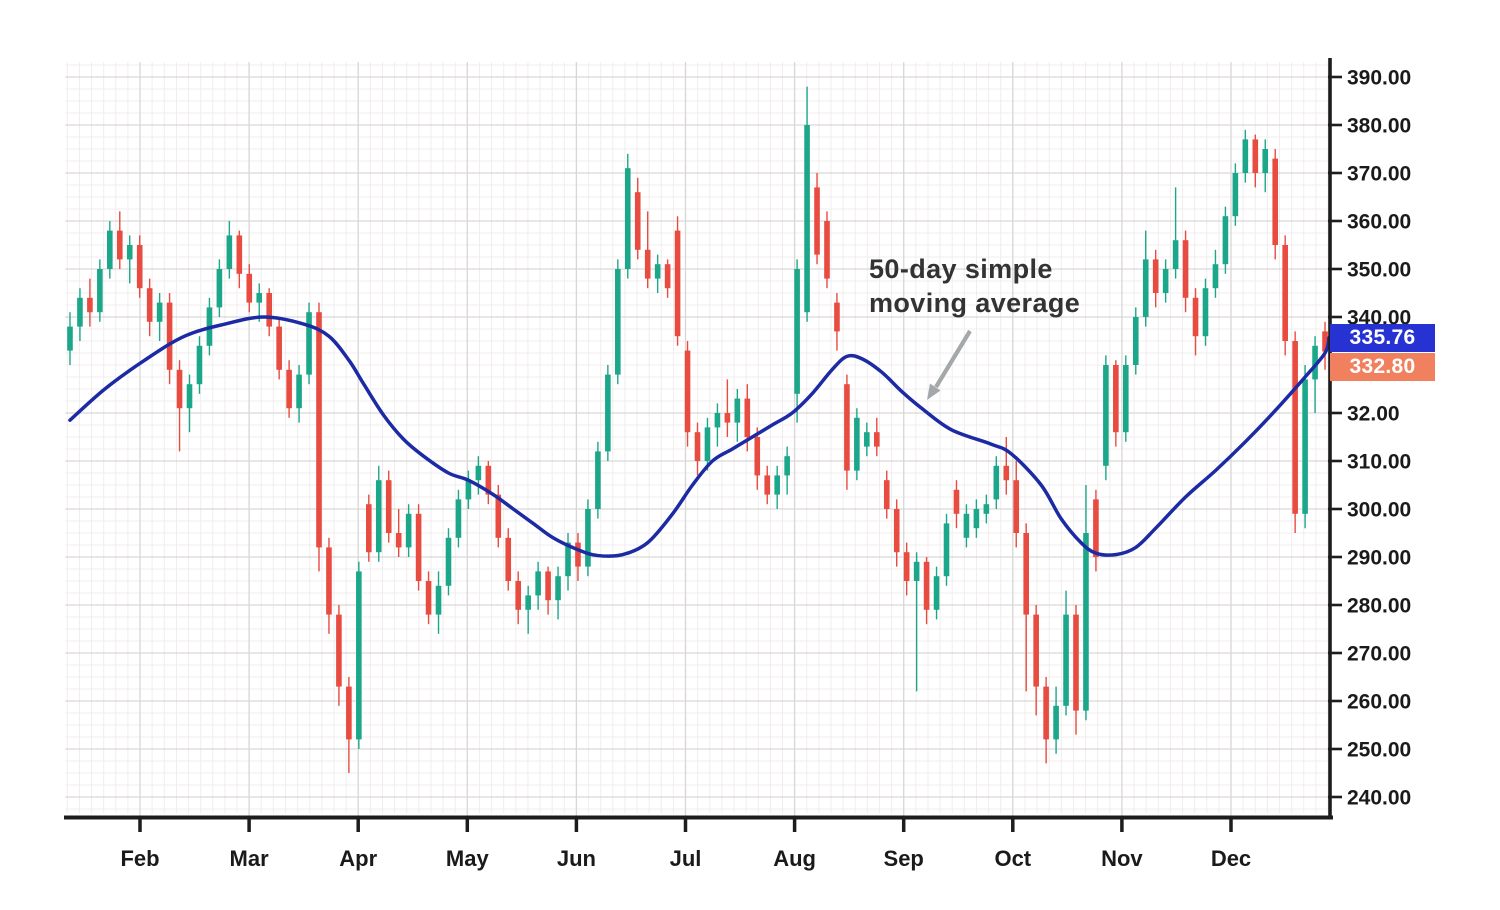  I want to click on sma-annotation: 50-day simple moving average, so click(974, 286).